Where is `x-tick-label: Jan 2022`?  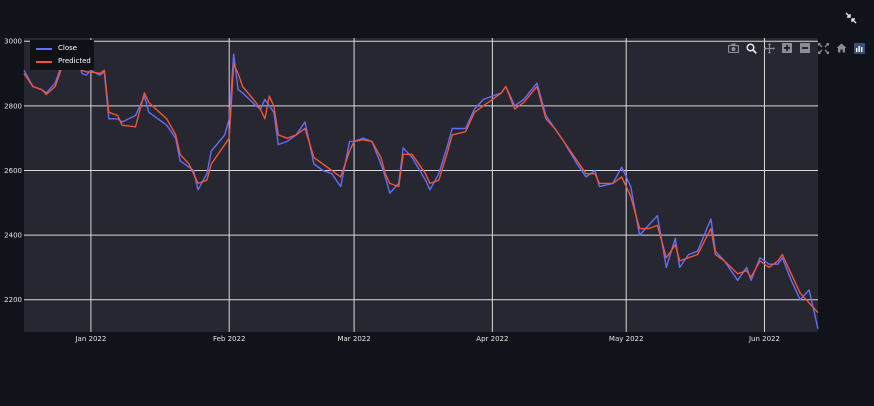 x-tick-label: Jan 2022 is located at coordinates (90, 339).